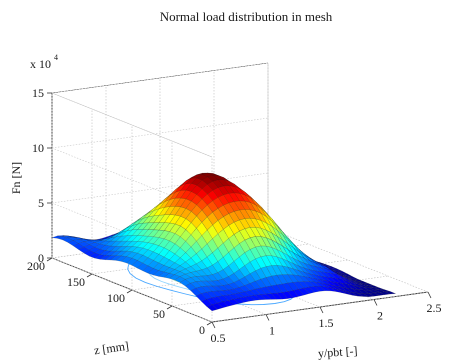  I want to click on chart-title: Normal load distribution in mesh, so click(246, 16).